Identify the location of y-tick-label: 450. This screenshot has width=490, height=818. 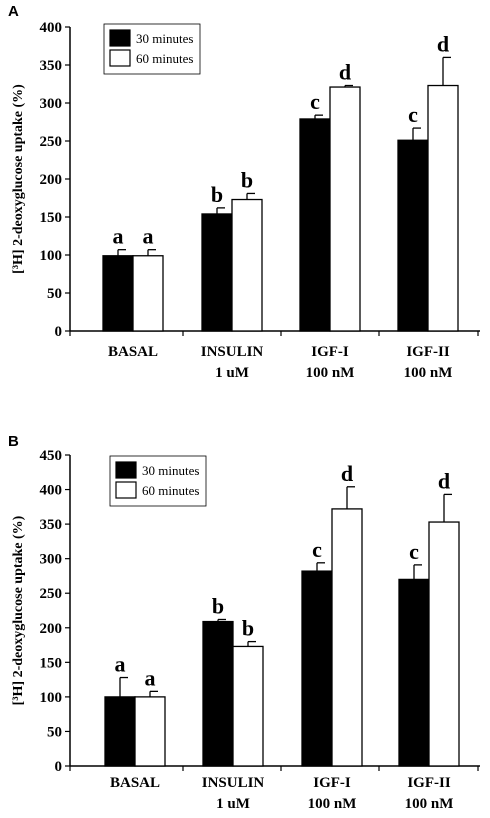
(51, 456).